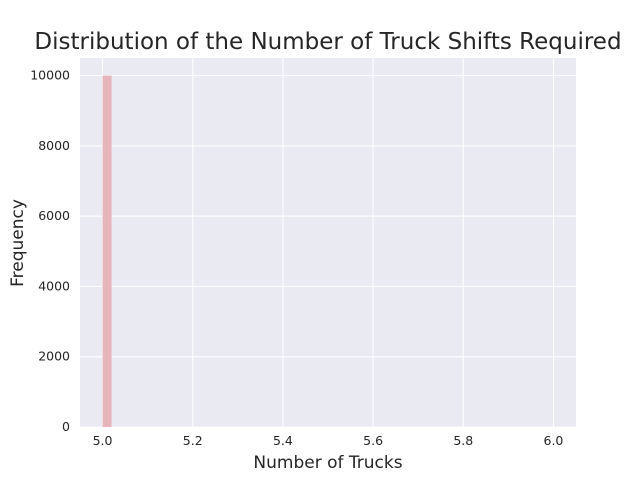 The height and width of the screenshot is (480, 640). I want to click on histogram-bar, so click(107, 251).